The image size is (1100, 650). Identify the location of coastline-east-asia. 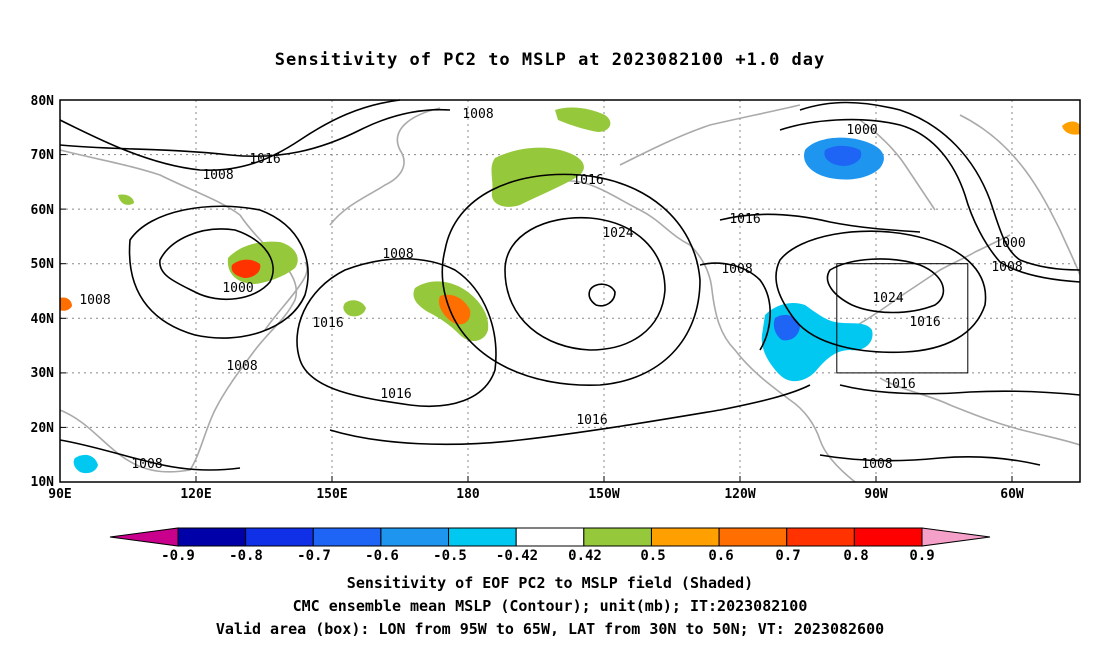
(178, 311).